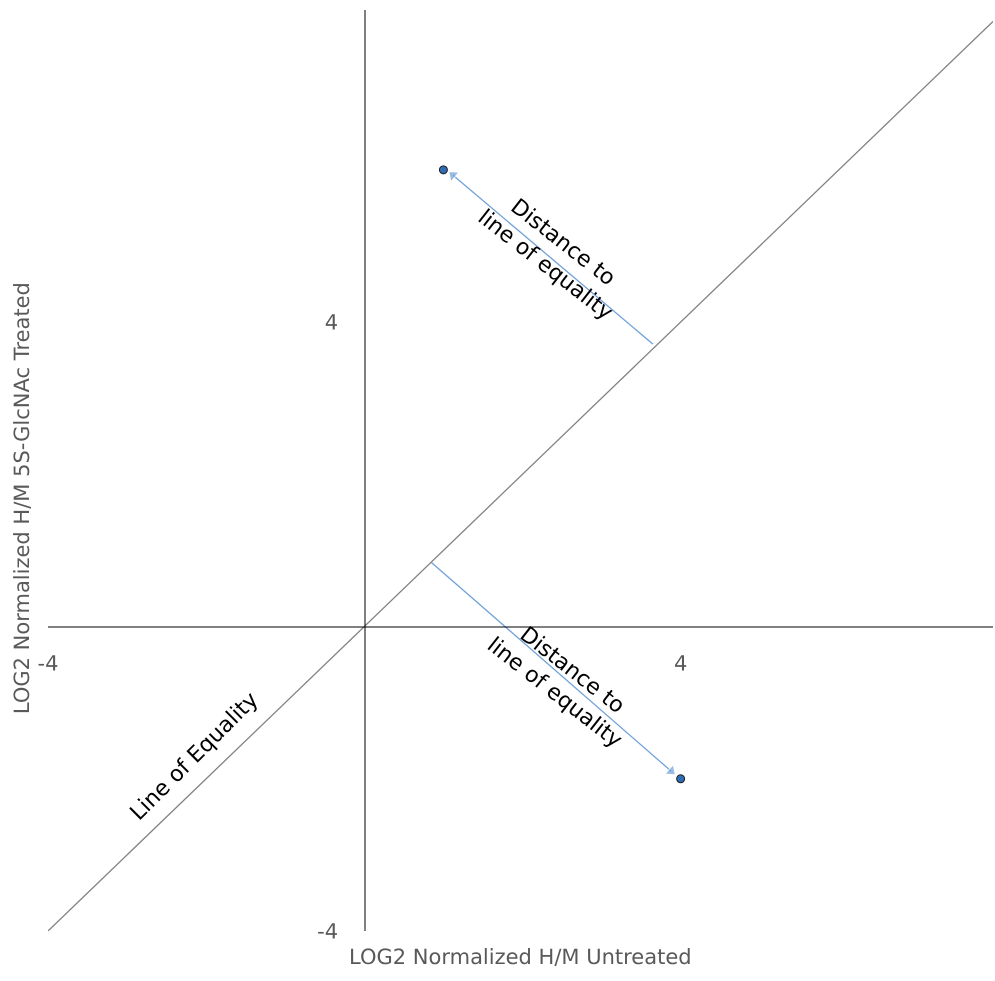 The width and height of the screenshot is (995, 981). What do you see at coordinates (22, 498) in the screenshot?
I see `y-axis-title: LOG2 Normalized H/M 5S-GlcNAc Treated` at bounding box center [22, 498].